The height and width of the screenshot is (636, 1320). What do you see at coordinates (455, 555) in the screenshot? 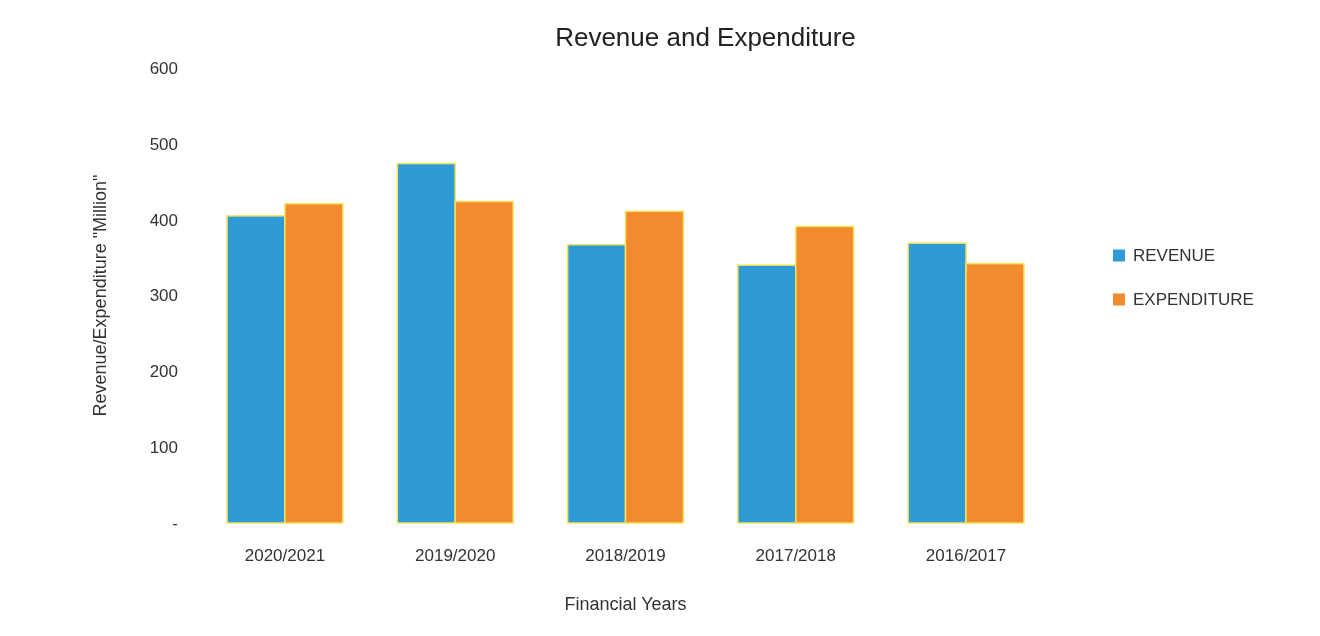
I see `x-tick-label: 2019/2020` at bounding box center [455, 555].